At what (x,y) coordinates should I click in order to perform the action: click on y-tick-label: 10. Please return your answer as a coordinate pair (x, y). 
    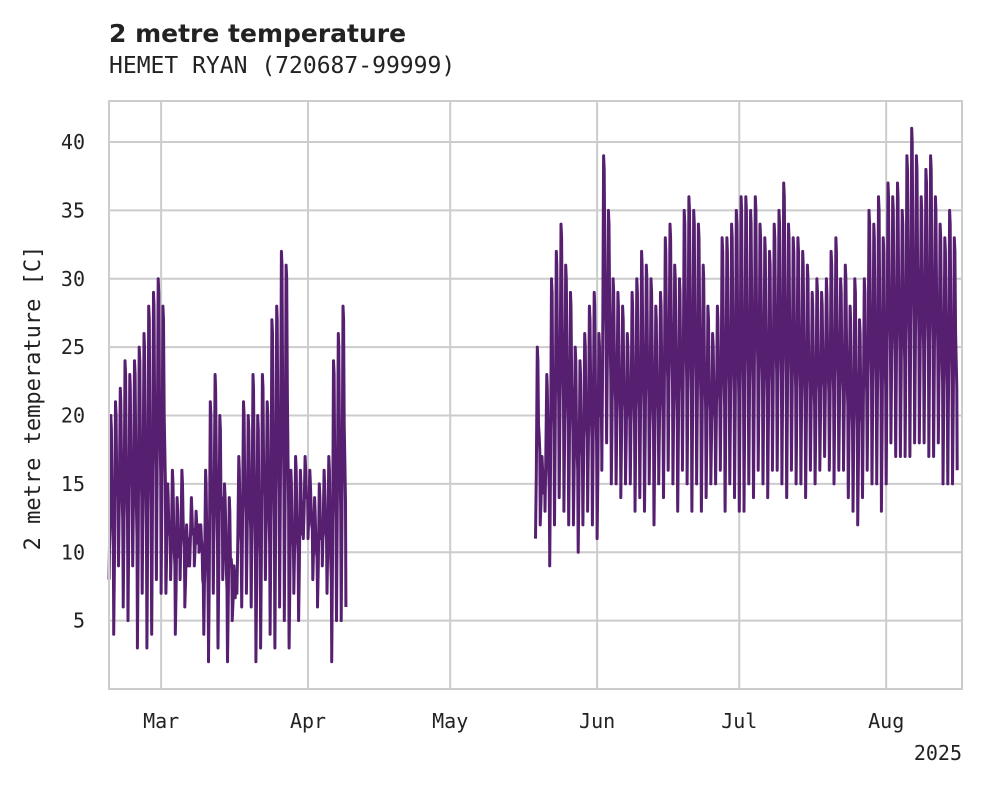
    Looking at the image, I should click on (73, 552).